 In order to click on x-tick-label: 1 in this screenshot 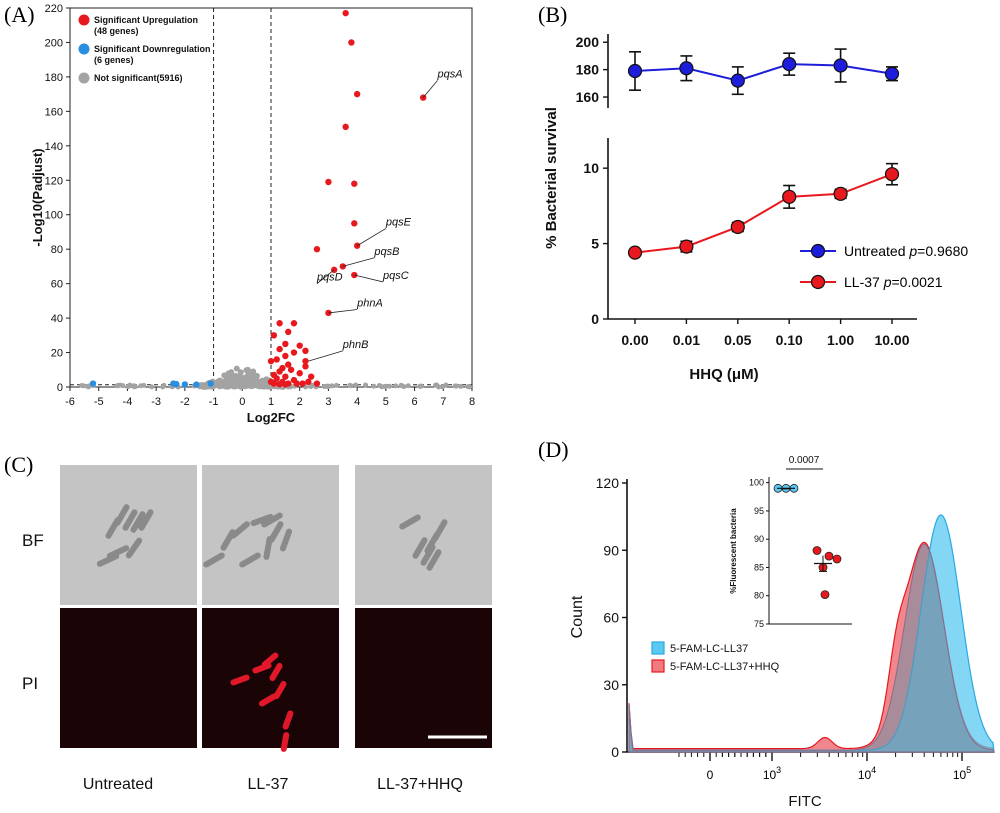, I will do `click(271, 402)`.